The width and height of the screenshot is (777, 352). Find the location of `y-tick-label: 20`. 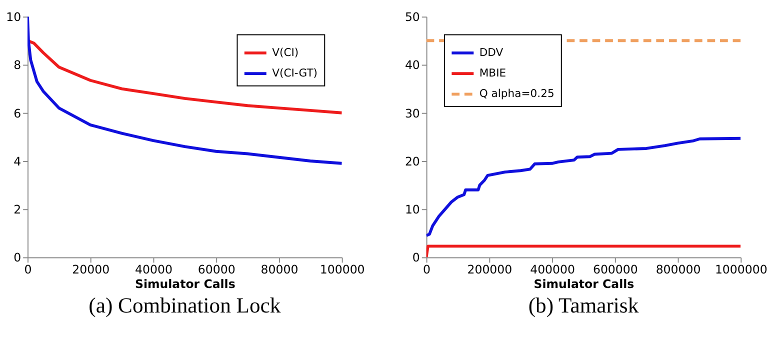

y-tick-label: 20 is located at coordinates (412, 161).